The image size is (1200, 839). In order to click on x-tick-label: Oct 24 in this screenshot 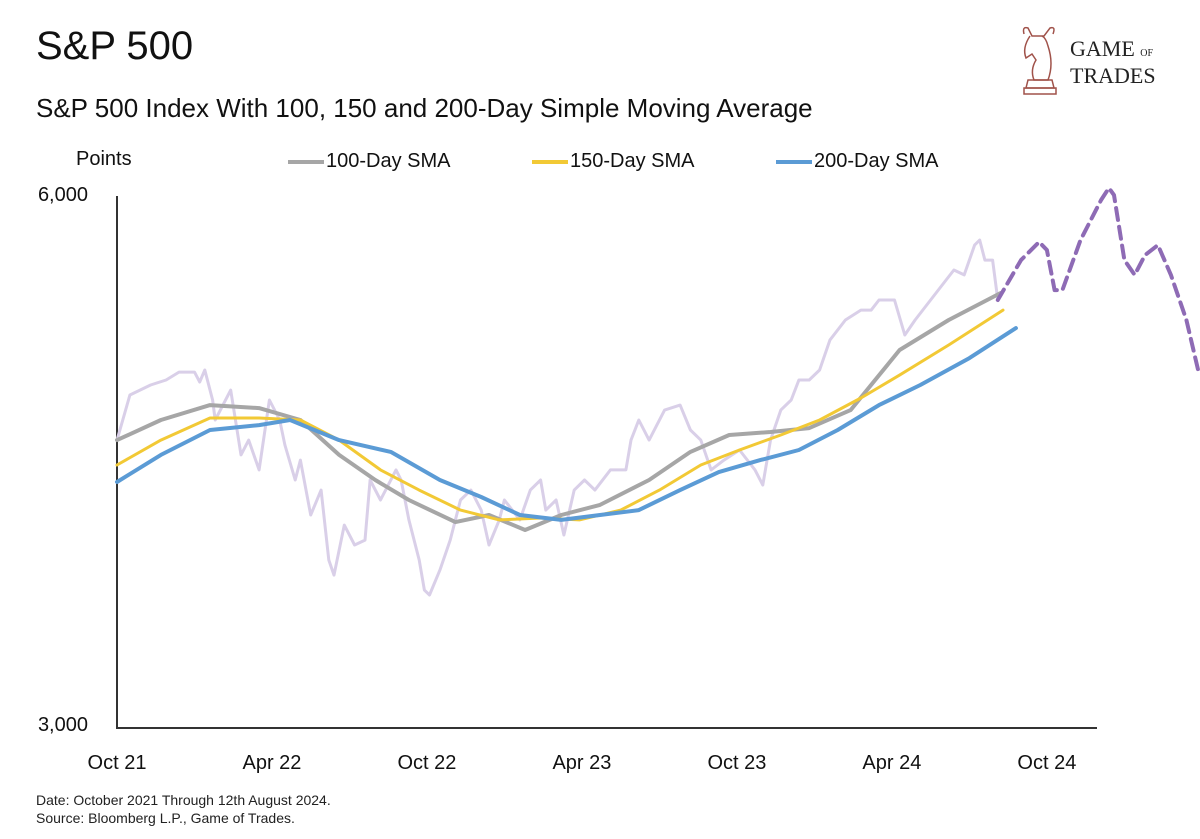, I will do `click(1047, 763)`.